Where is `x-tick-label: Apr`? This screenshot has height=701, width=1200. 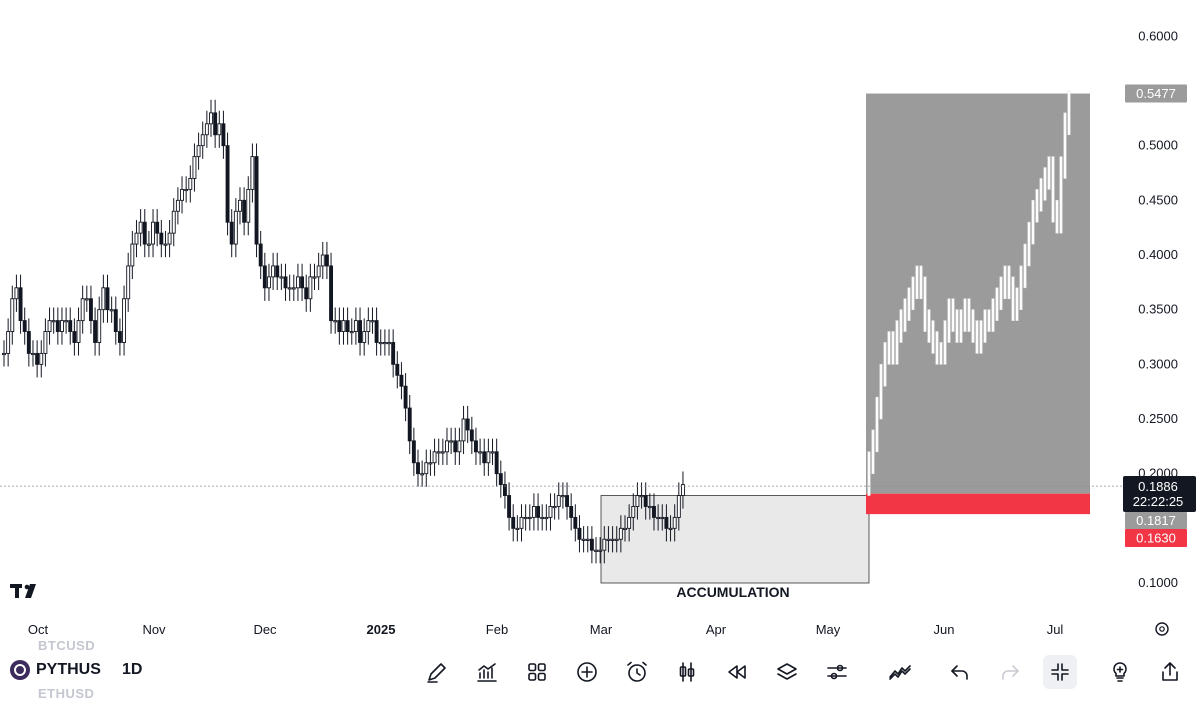 x-tick-label: Apr is located at coordinates (716, 629).